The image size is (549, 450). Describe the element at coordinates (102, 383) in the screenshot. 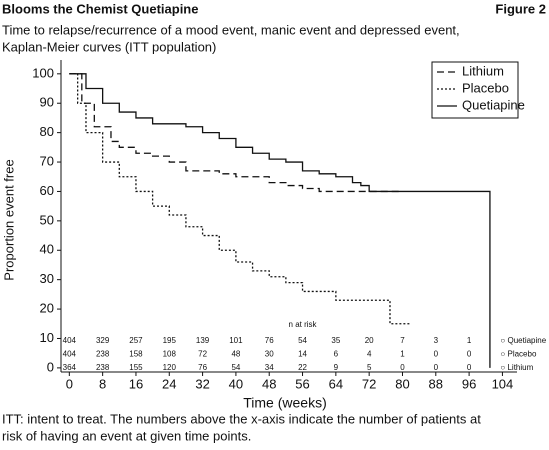

I see `x-tick-label: 8` at that location.